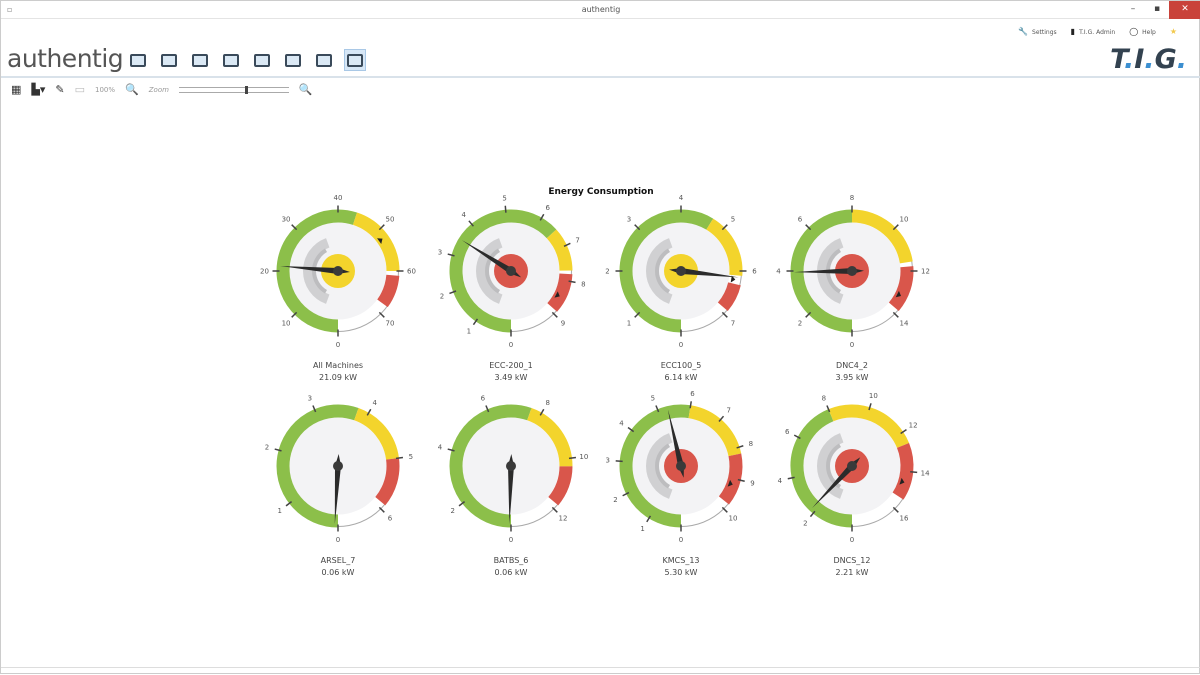  What do you see at coordinates (1142, 31) in the screenshot?
I see `help-link: ◯ Help` at bounding box center [1142, 31].